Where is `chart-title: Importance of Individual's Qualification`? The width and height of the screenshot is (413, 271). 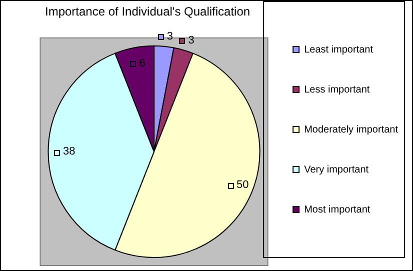
chart-title: Importance of Individual's Qualification is located at coordinates (147, 11).